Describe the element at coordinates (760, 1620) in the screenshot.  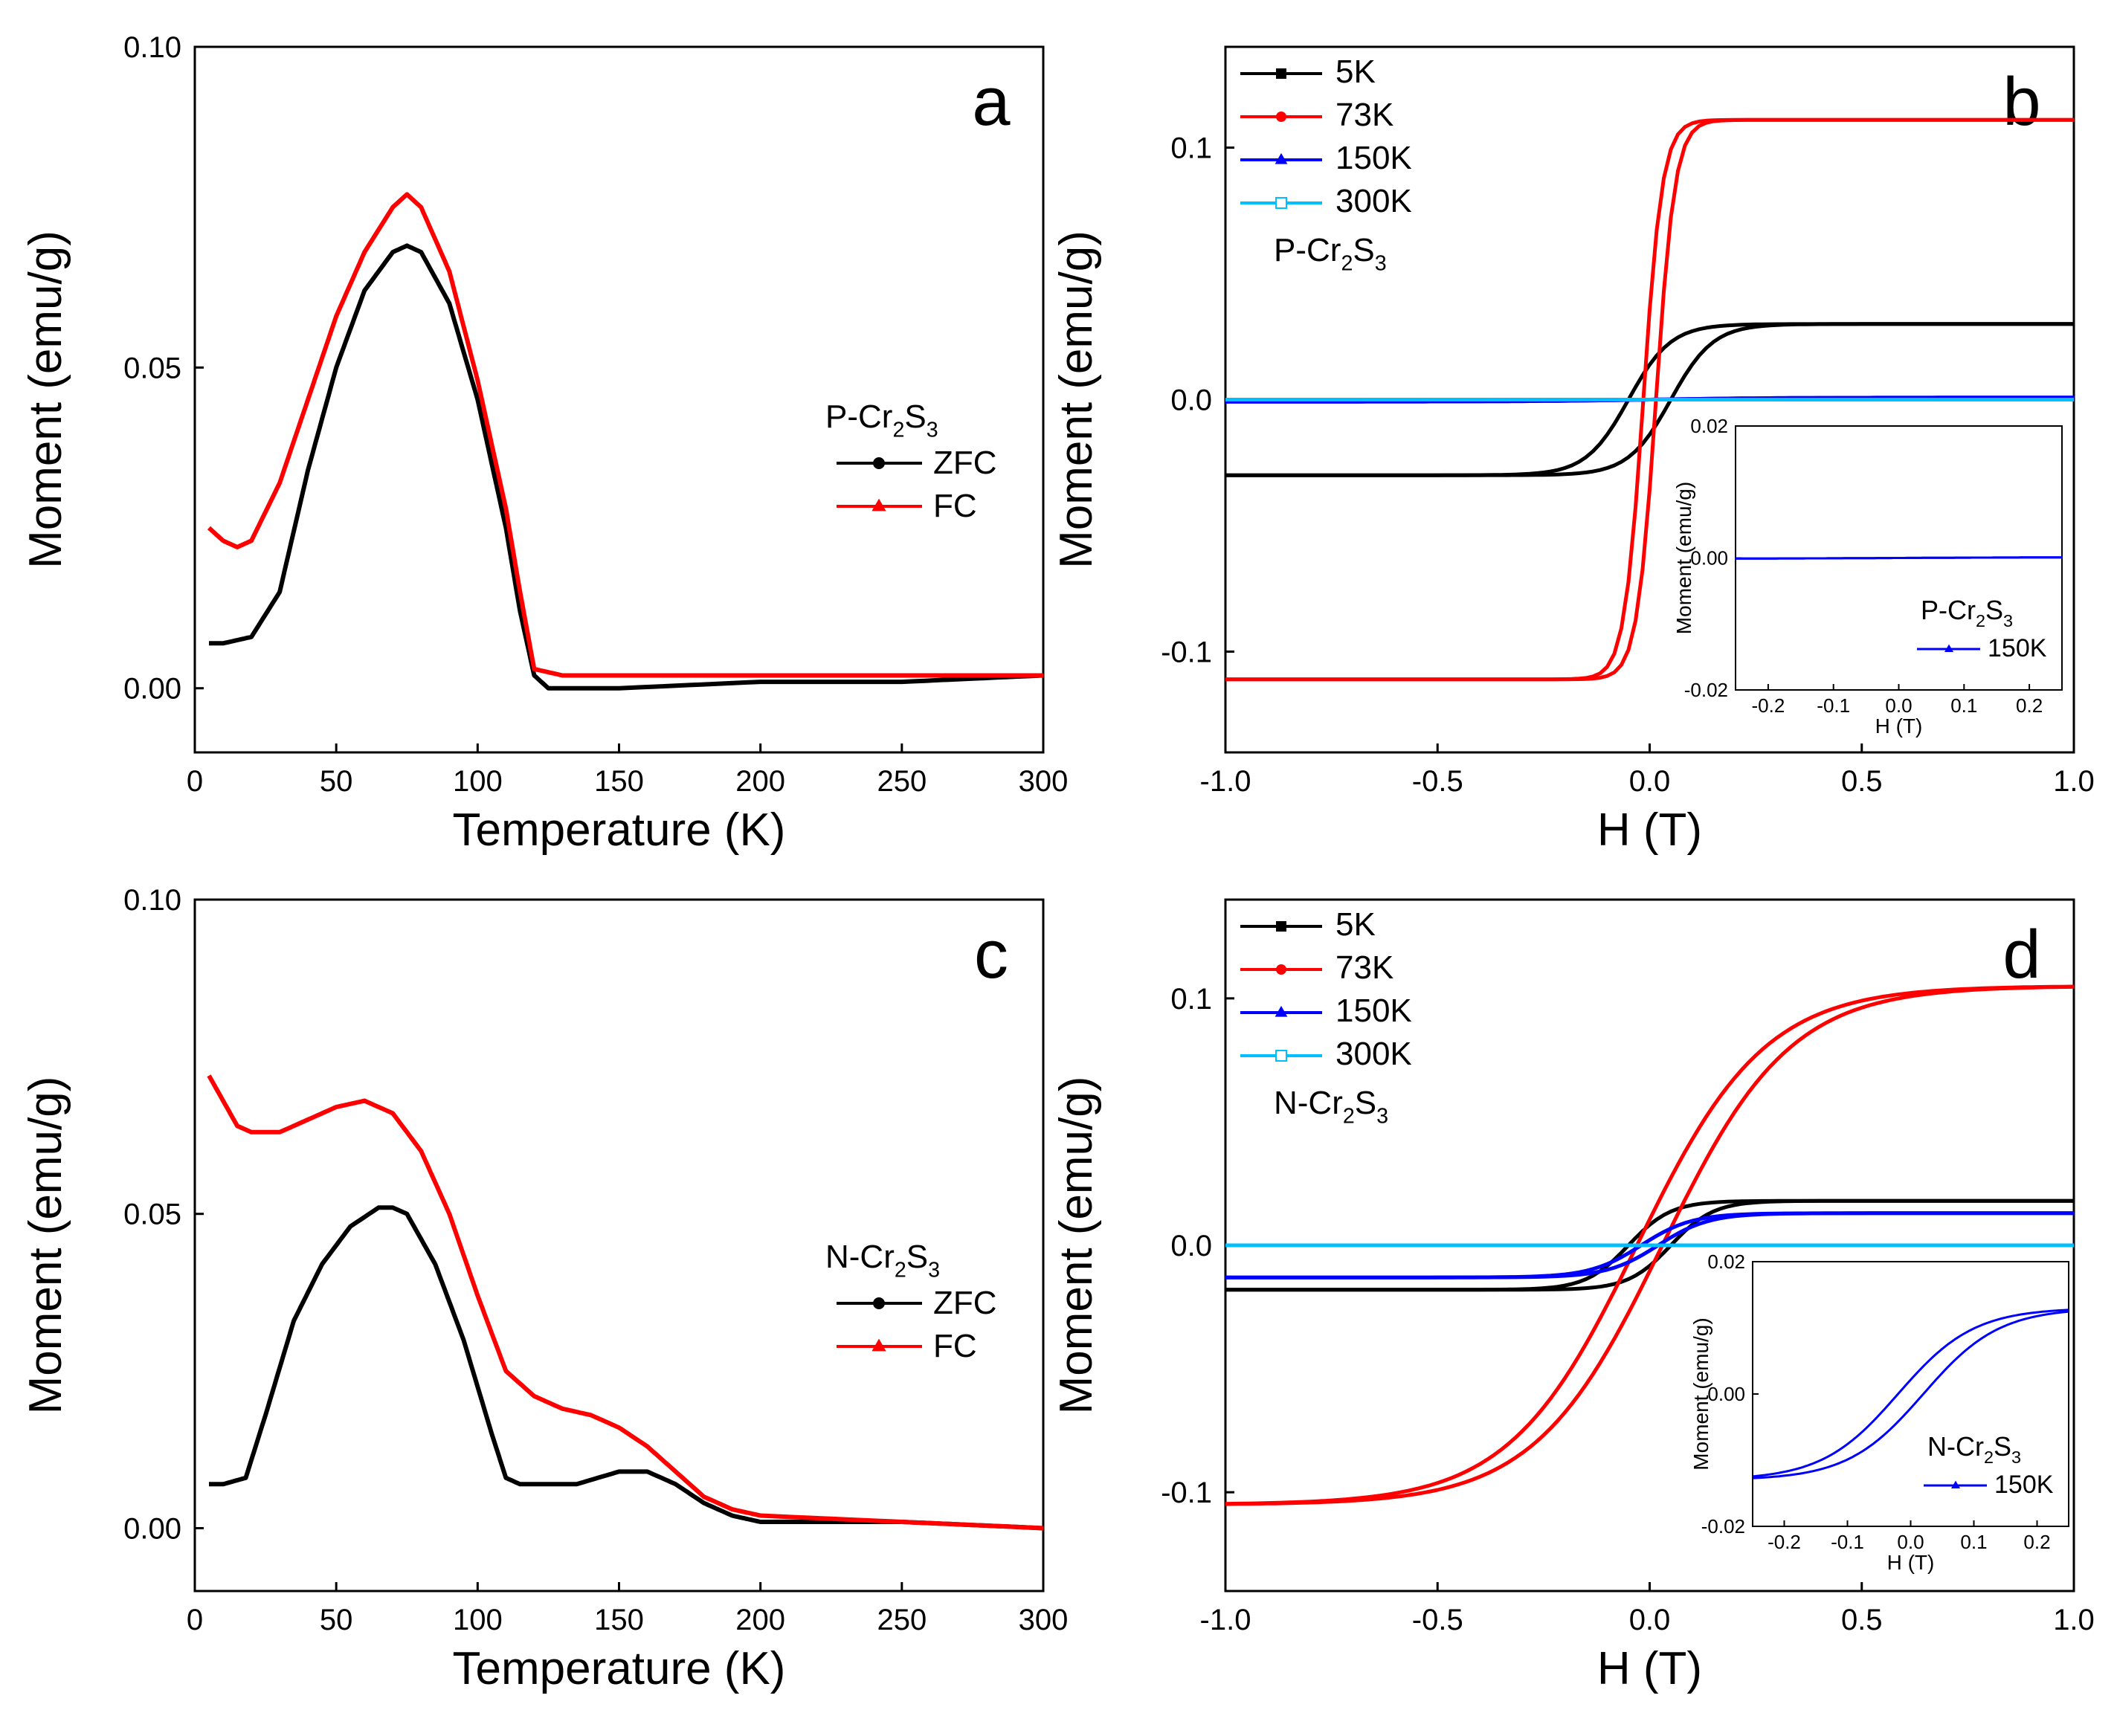
I see `x-tick-label: 200` at that location.